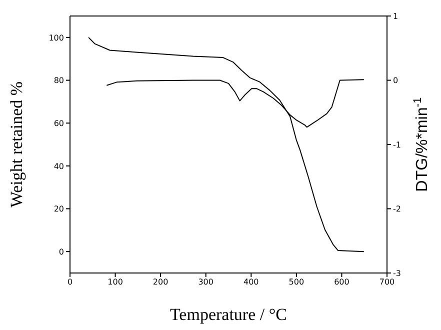  What do you see at coordinates (160, 282) in the screenshot?
I see `x-tick-label: 200` at bounding box center [160, 282].